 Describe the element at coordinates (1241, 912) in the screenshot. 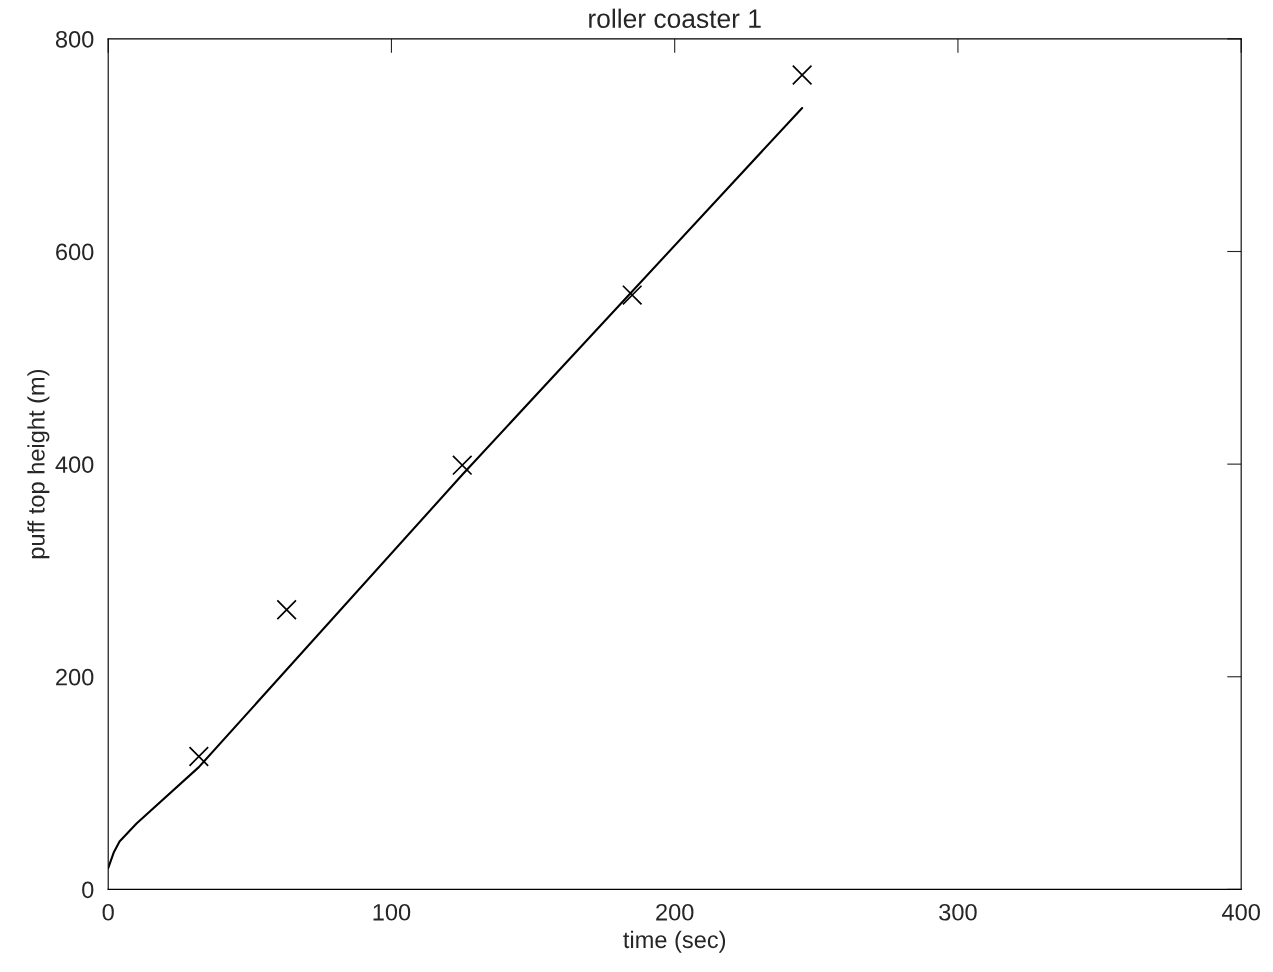

I see `x-tick-label: 400` at that location.